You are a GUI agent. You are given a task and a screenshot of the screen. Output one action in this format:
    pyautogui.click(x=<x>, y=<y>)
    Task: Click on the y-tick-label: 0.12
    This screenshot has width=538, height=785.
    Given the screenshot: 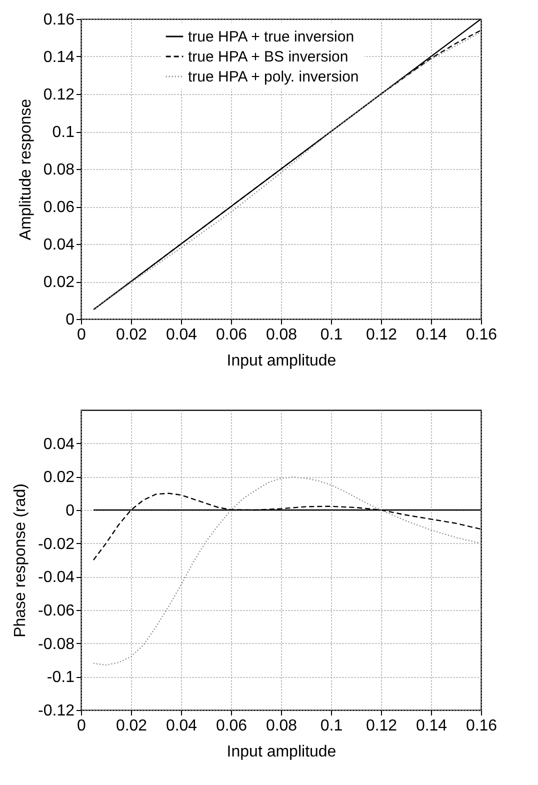 What is the action you would take?
    pyautogui.click(x=59, y=95)
    